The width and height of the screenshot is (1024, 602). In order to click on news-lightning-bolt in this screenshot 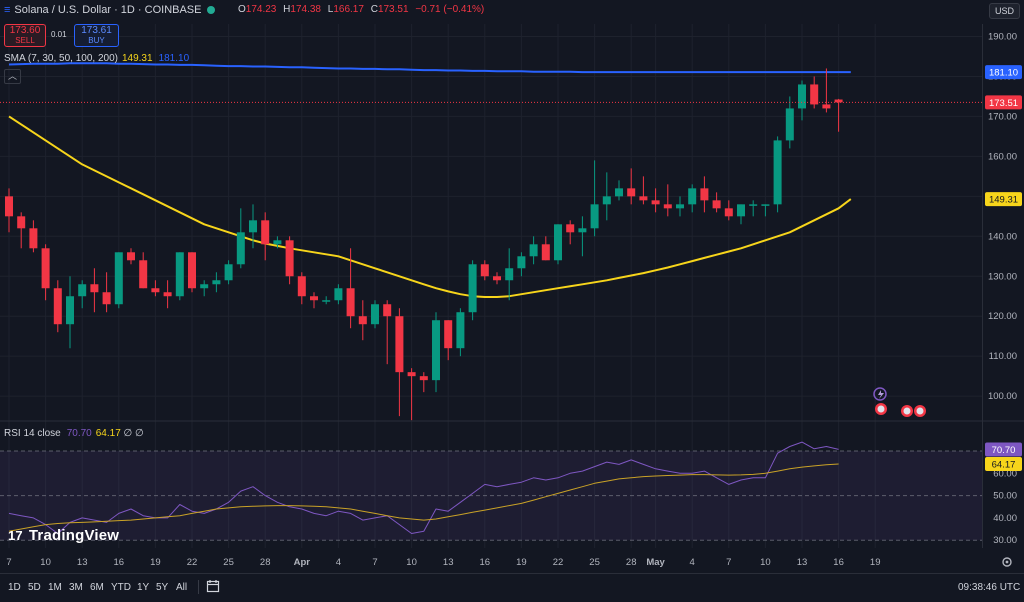, I will do `click(881, 394)`.